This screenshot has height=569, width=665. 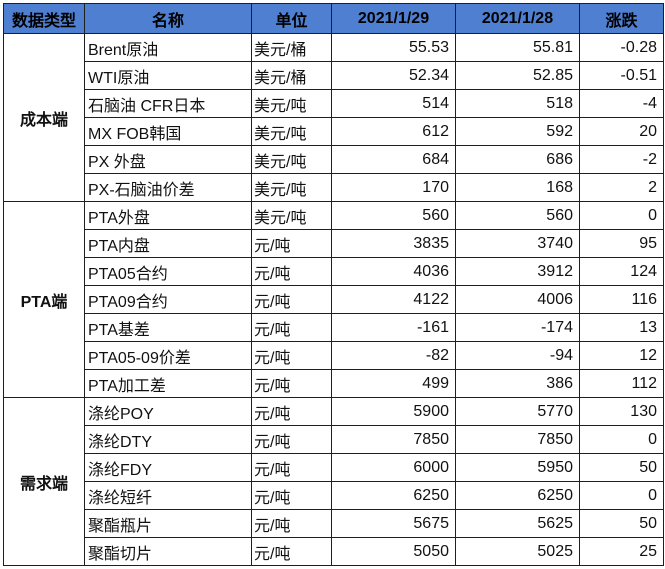 What do you see at coordinates (168, 103) in the screenshot?
I see `item-name: 石脑油 CFR日本` at bounding box center [168, 103].